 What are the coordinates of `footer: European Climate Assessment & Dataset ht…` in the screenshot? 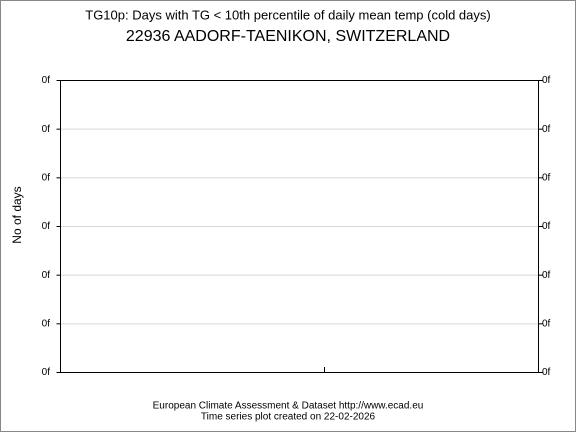 It's located at (288, 406).